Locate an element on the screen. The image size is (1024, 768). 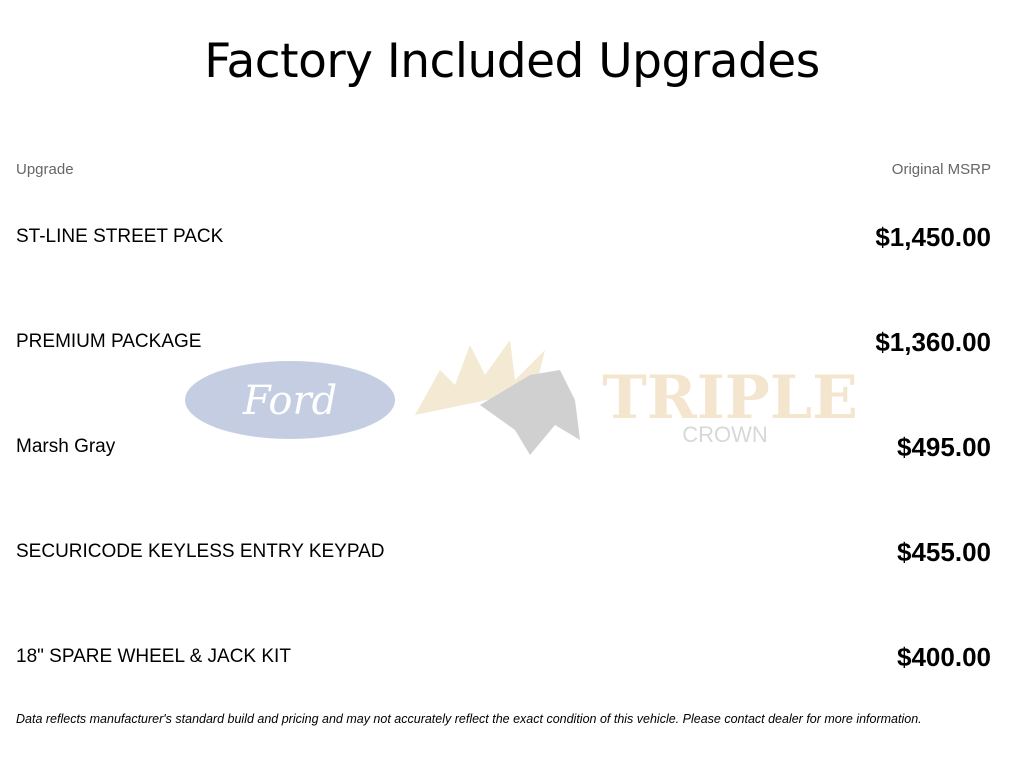
brand-text: TRIPLE is located at coordinates (730, 398).